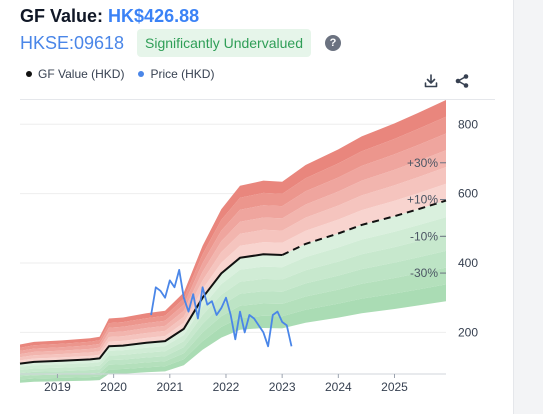 The height and width of the screenshot is (414, 543). I want to click on gf-value-label: GF Value:, so click(62, 16).